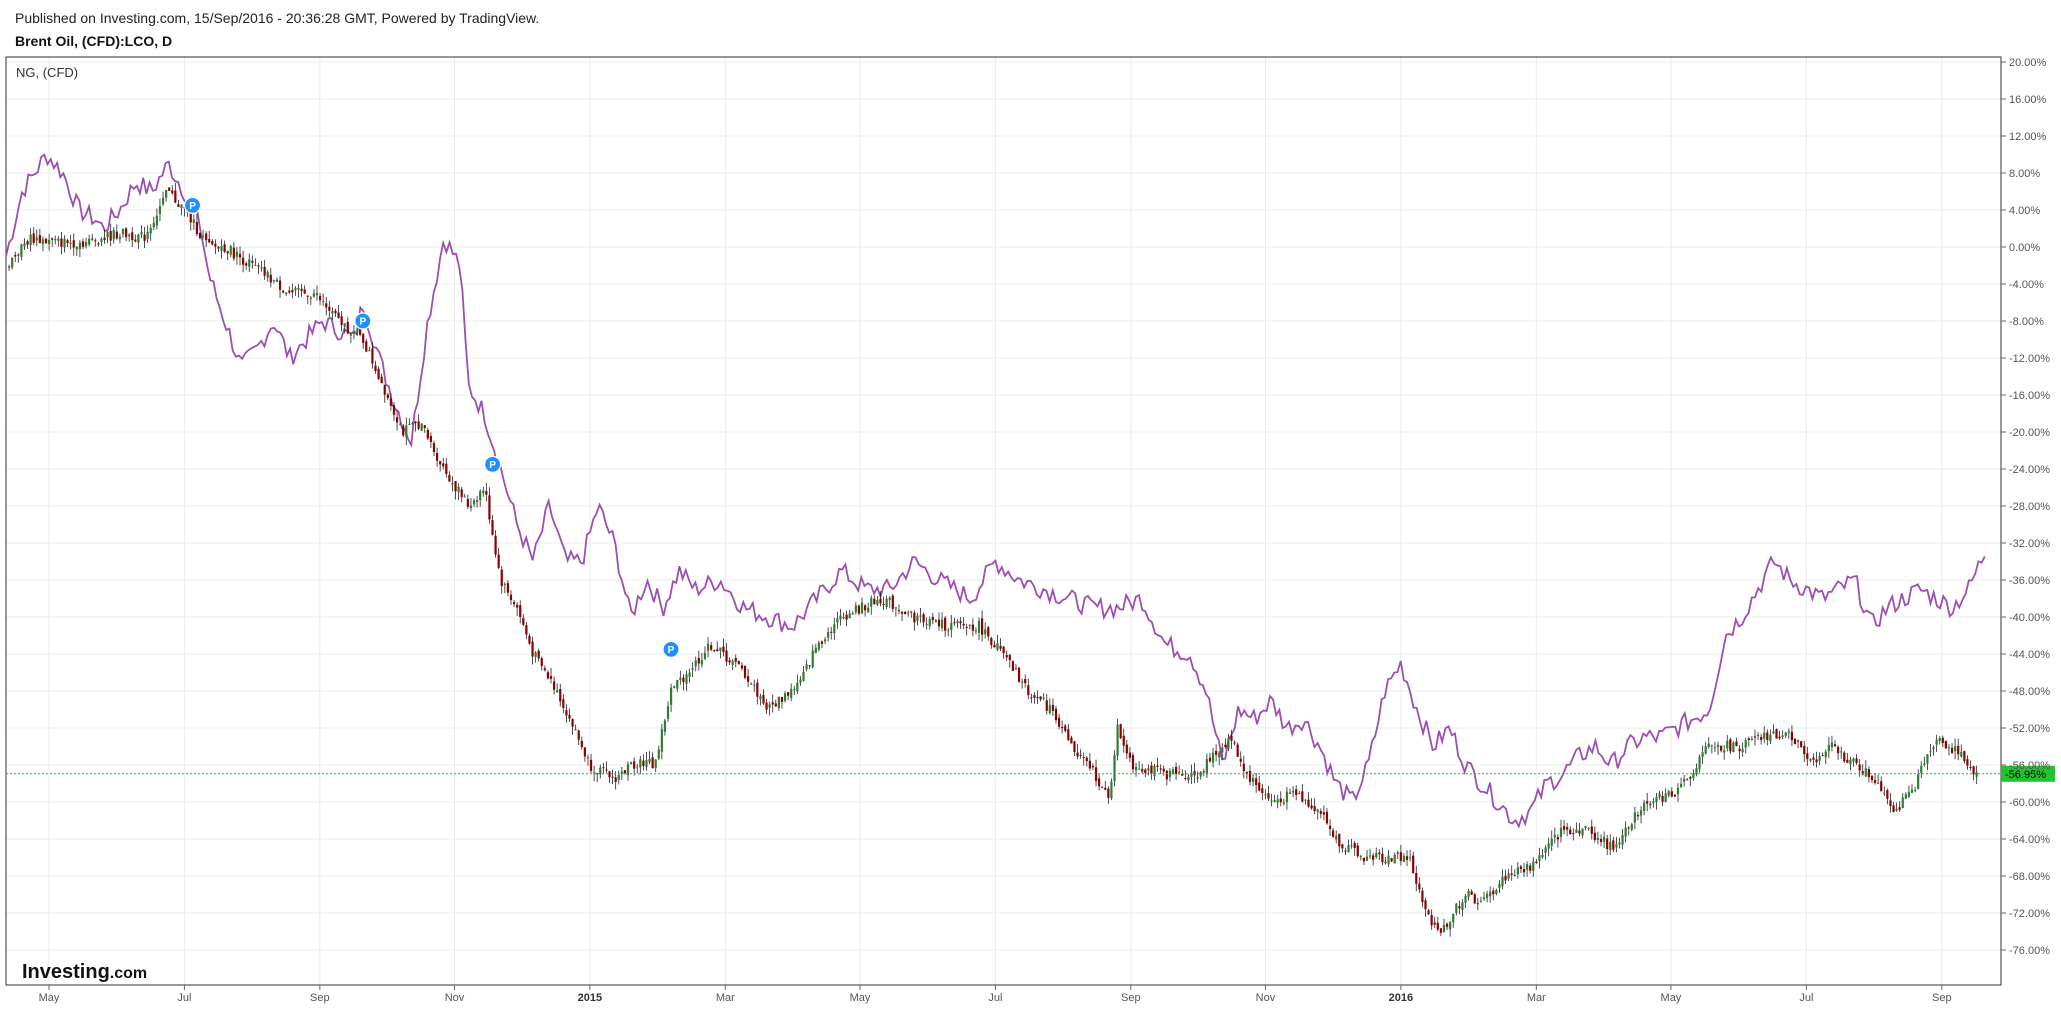 The height and width of the screenshot is (1011, 2061). I want to click on y-tick-label: -4.00%, so click(2026, 285).